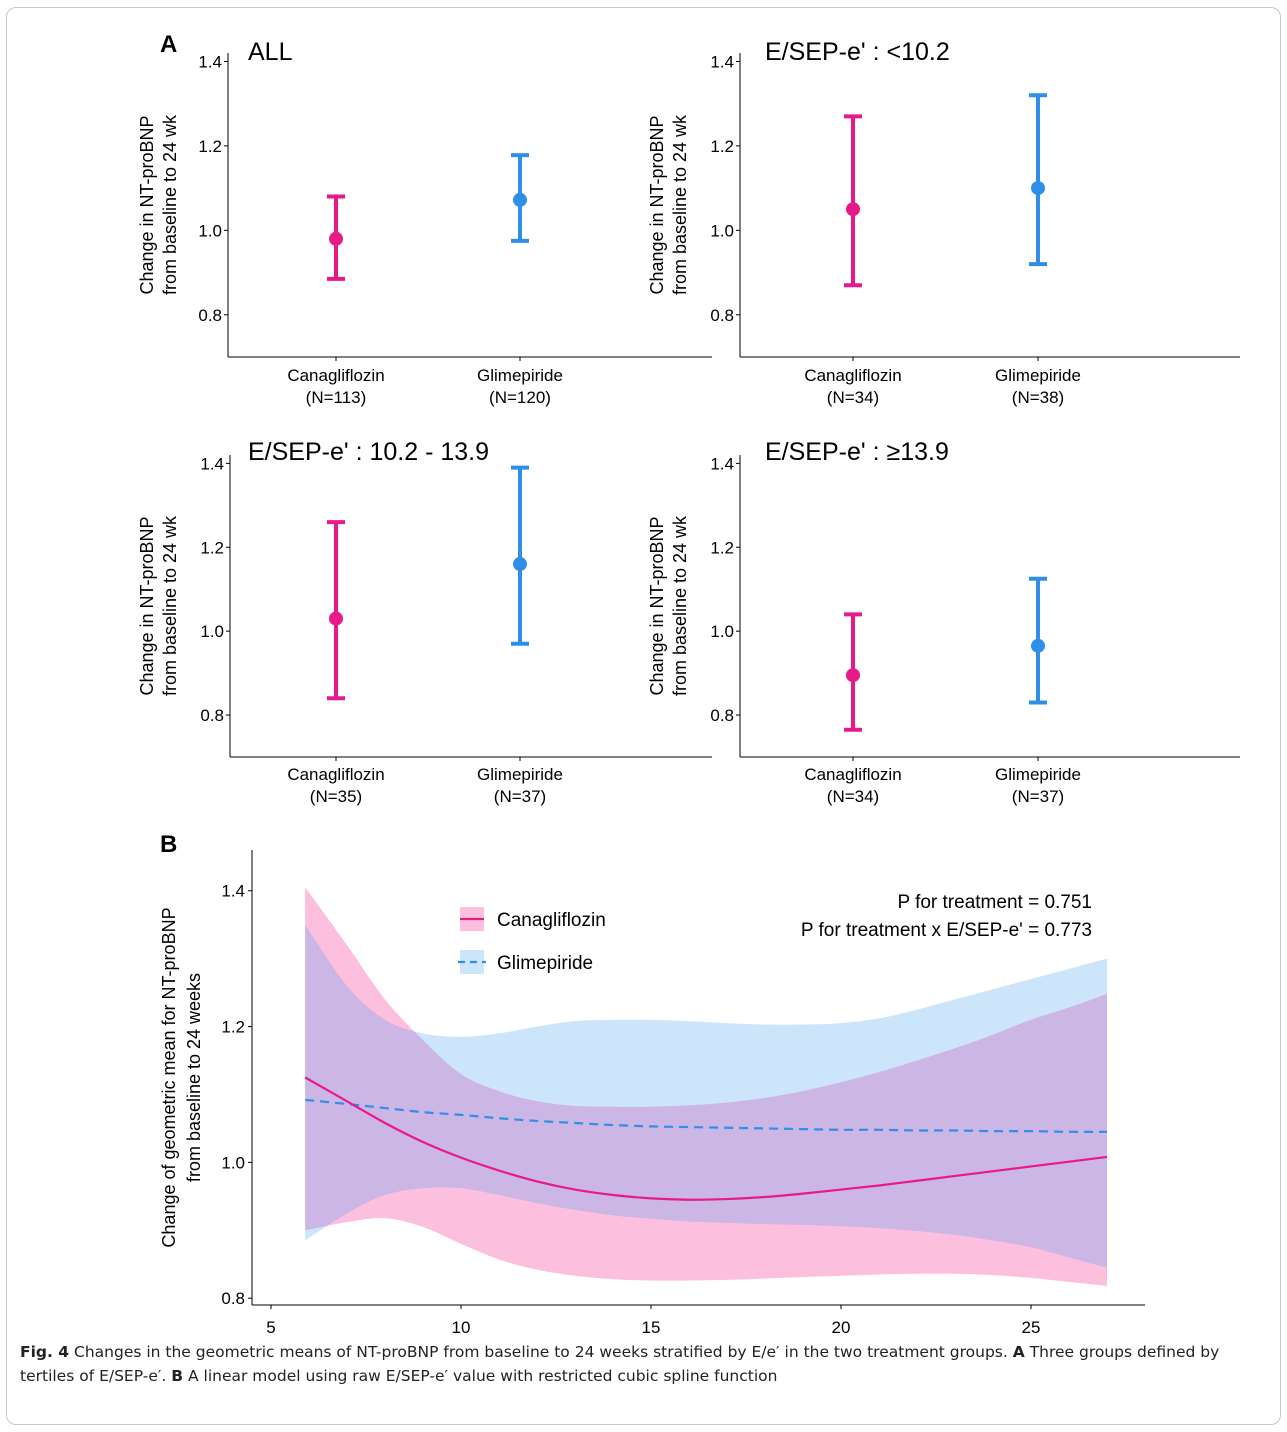 The width and height of the screenshot is (1287, 1432). I want to click on legend-label-canagliflozin: Canagliflozin, so click(551, 920).